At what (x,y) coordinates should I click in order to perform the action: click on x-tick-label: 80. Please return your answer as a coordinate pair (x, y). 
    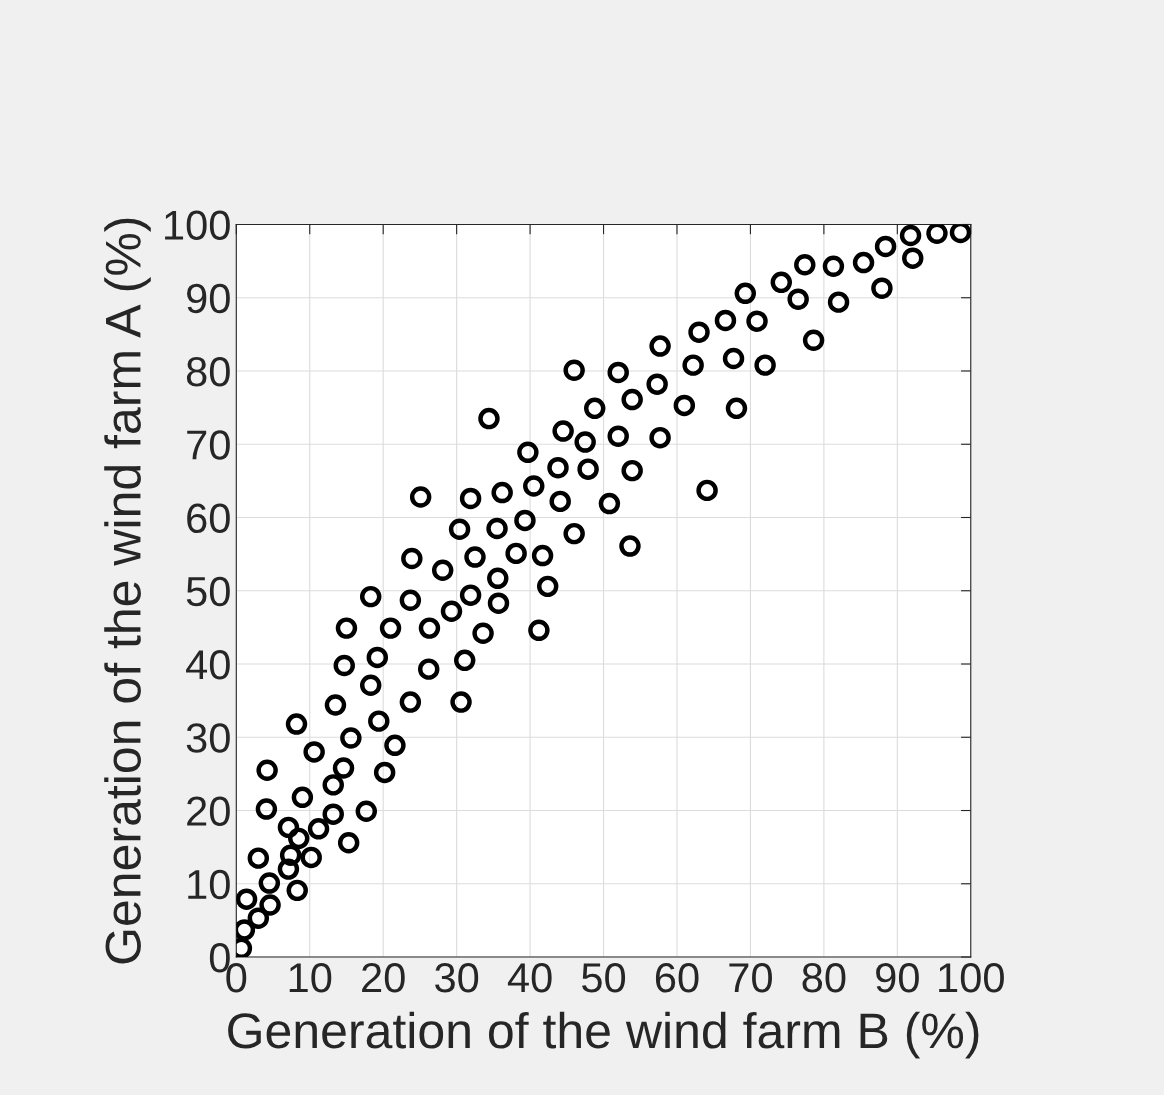
    Looking at the image, I should click on (824, 977).